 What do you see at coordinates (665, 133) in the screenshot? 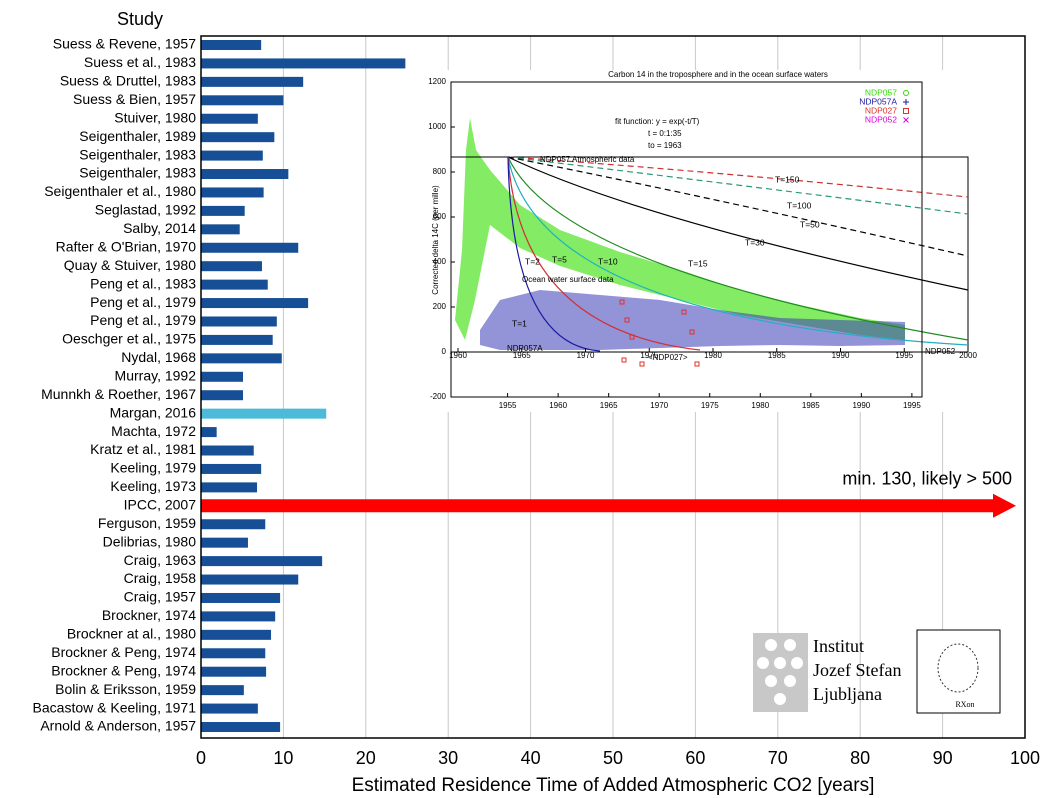
I see `fit-text: t = 0:1:35` at bounding box center [665, 133].